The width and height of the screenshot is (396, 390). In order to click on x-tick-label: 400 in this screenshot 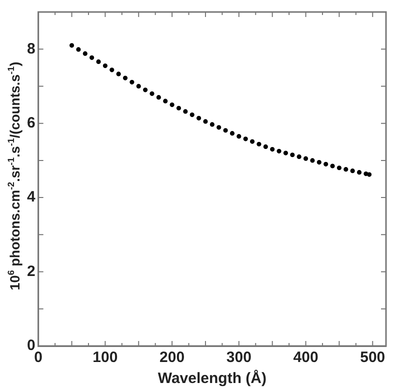, I will do `click(305, 357)`.